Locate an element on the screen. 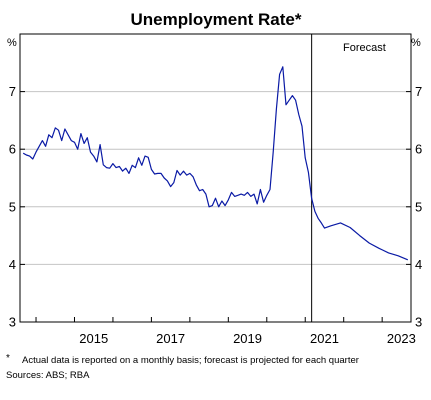  y-tick-label-right: 7 is located at coordinates (418, 91).